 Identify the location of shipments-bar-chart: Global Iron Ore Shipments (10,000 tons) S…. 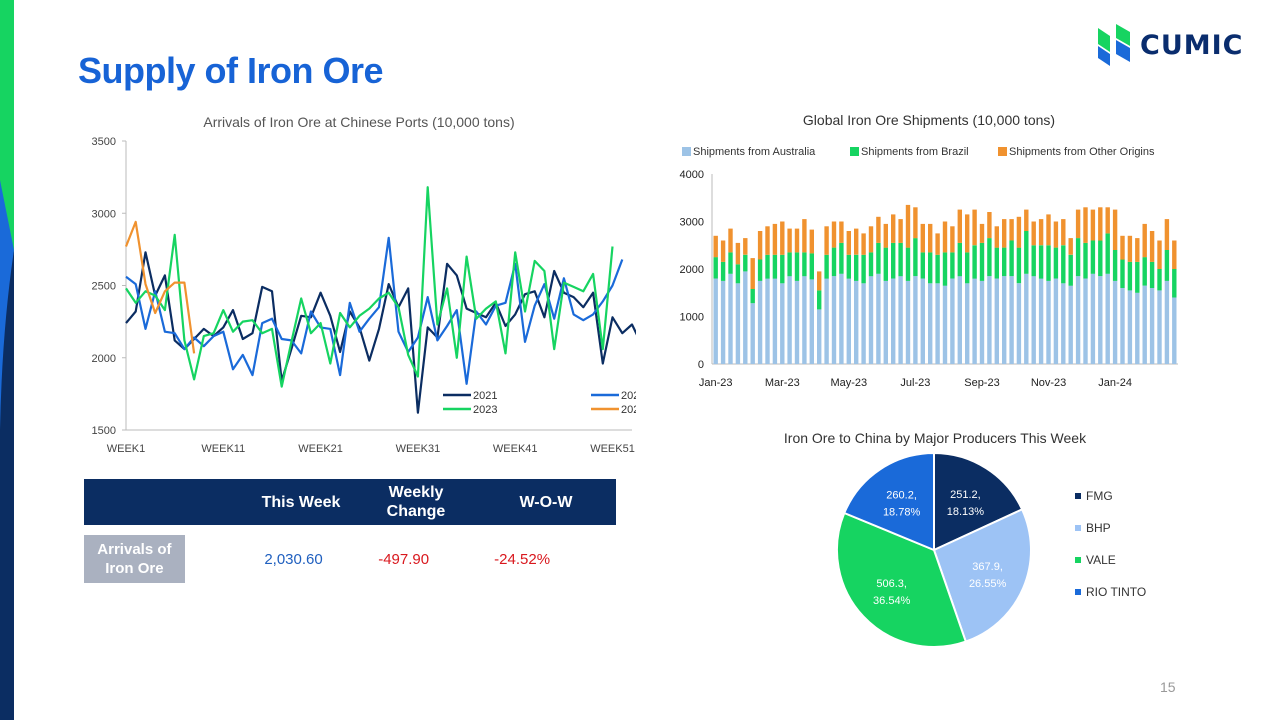
(929, 250).